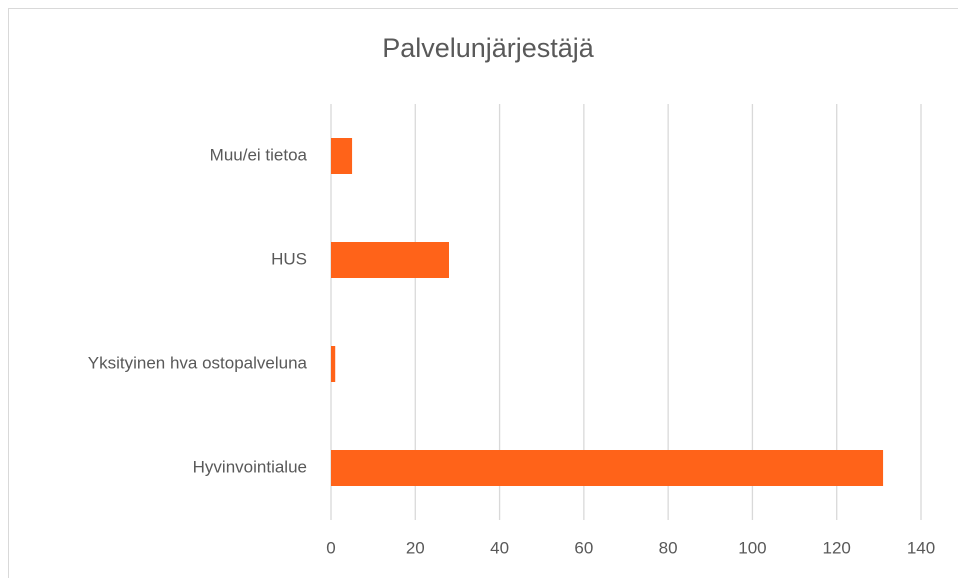  Describe the element at coordinates (921, 547) in the screenshot. I see `x-tick-label: 140` at that location.